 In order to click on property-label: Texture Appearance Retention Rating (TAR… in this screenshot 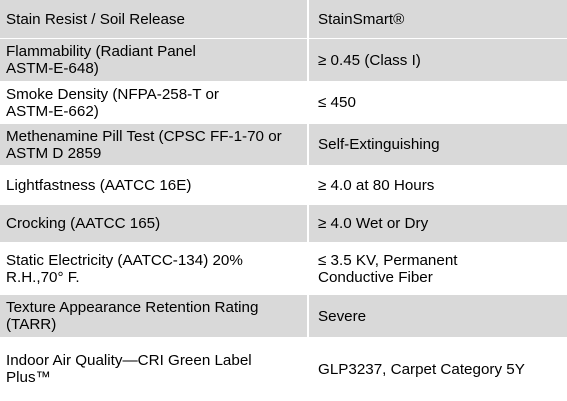, I will do `click(132, 316)`.